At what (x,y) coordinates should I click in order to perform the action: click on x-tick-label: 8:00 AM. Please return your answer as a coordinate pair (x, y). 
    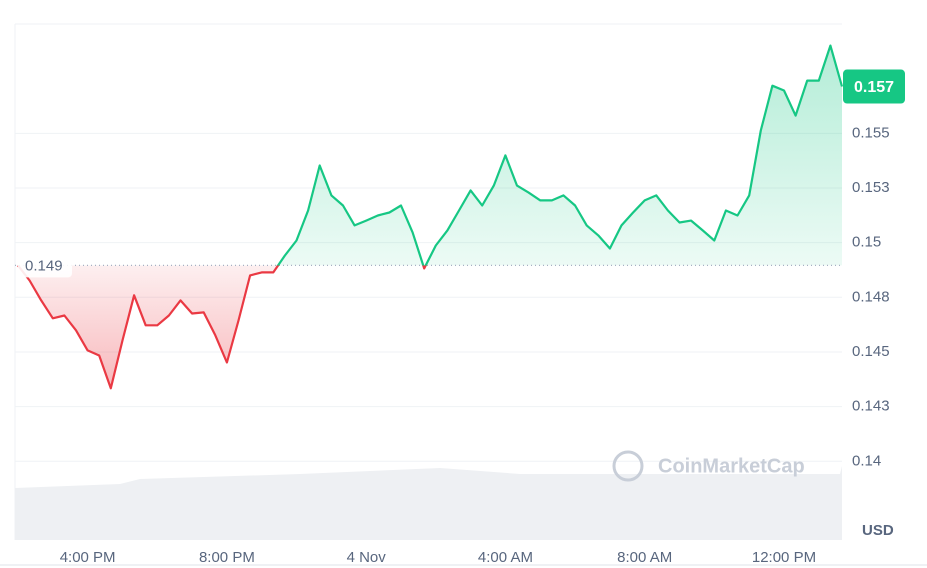
    Looking at the image, I should click on (644, 557).